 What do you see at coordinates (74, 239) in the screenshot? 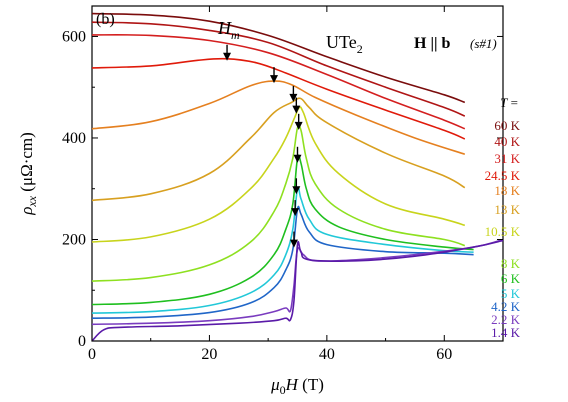
I see `y-tick-label-200: 200` at bounding box center [74, 239].